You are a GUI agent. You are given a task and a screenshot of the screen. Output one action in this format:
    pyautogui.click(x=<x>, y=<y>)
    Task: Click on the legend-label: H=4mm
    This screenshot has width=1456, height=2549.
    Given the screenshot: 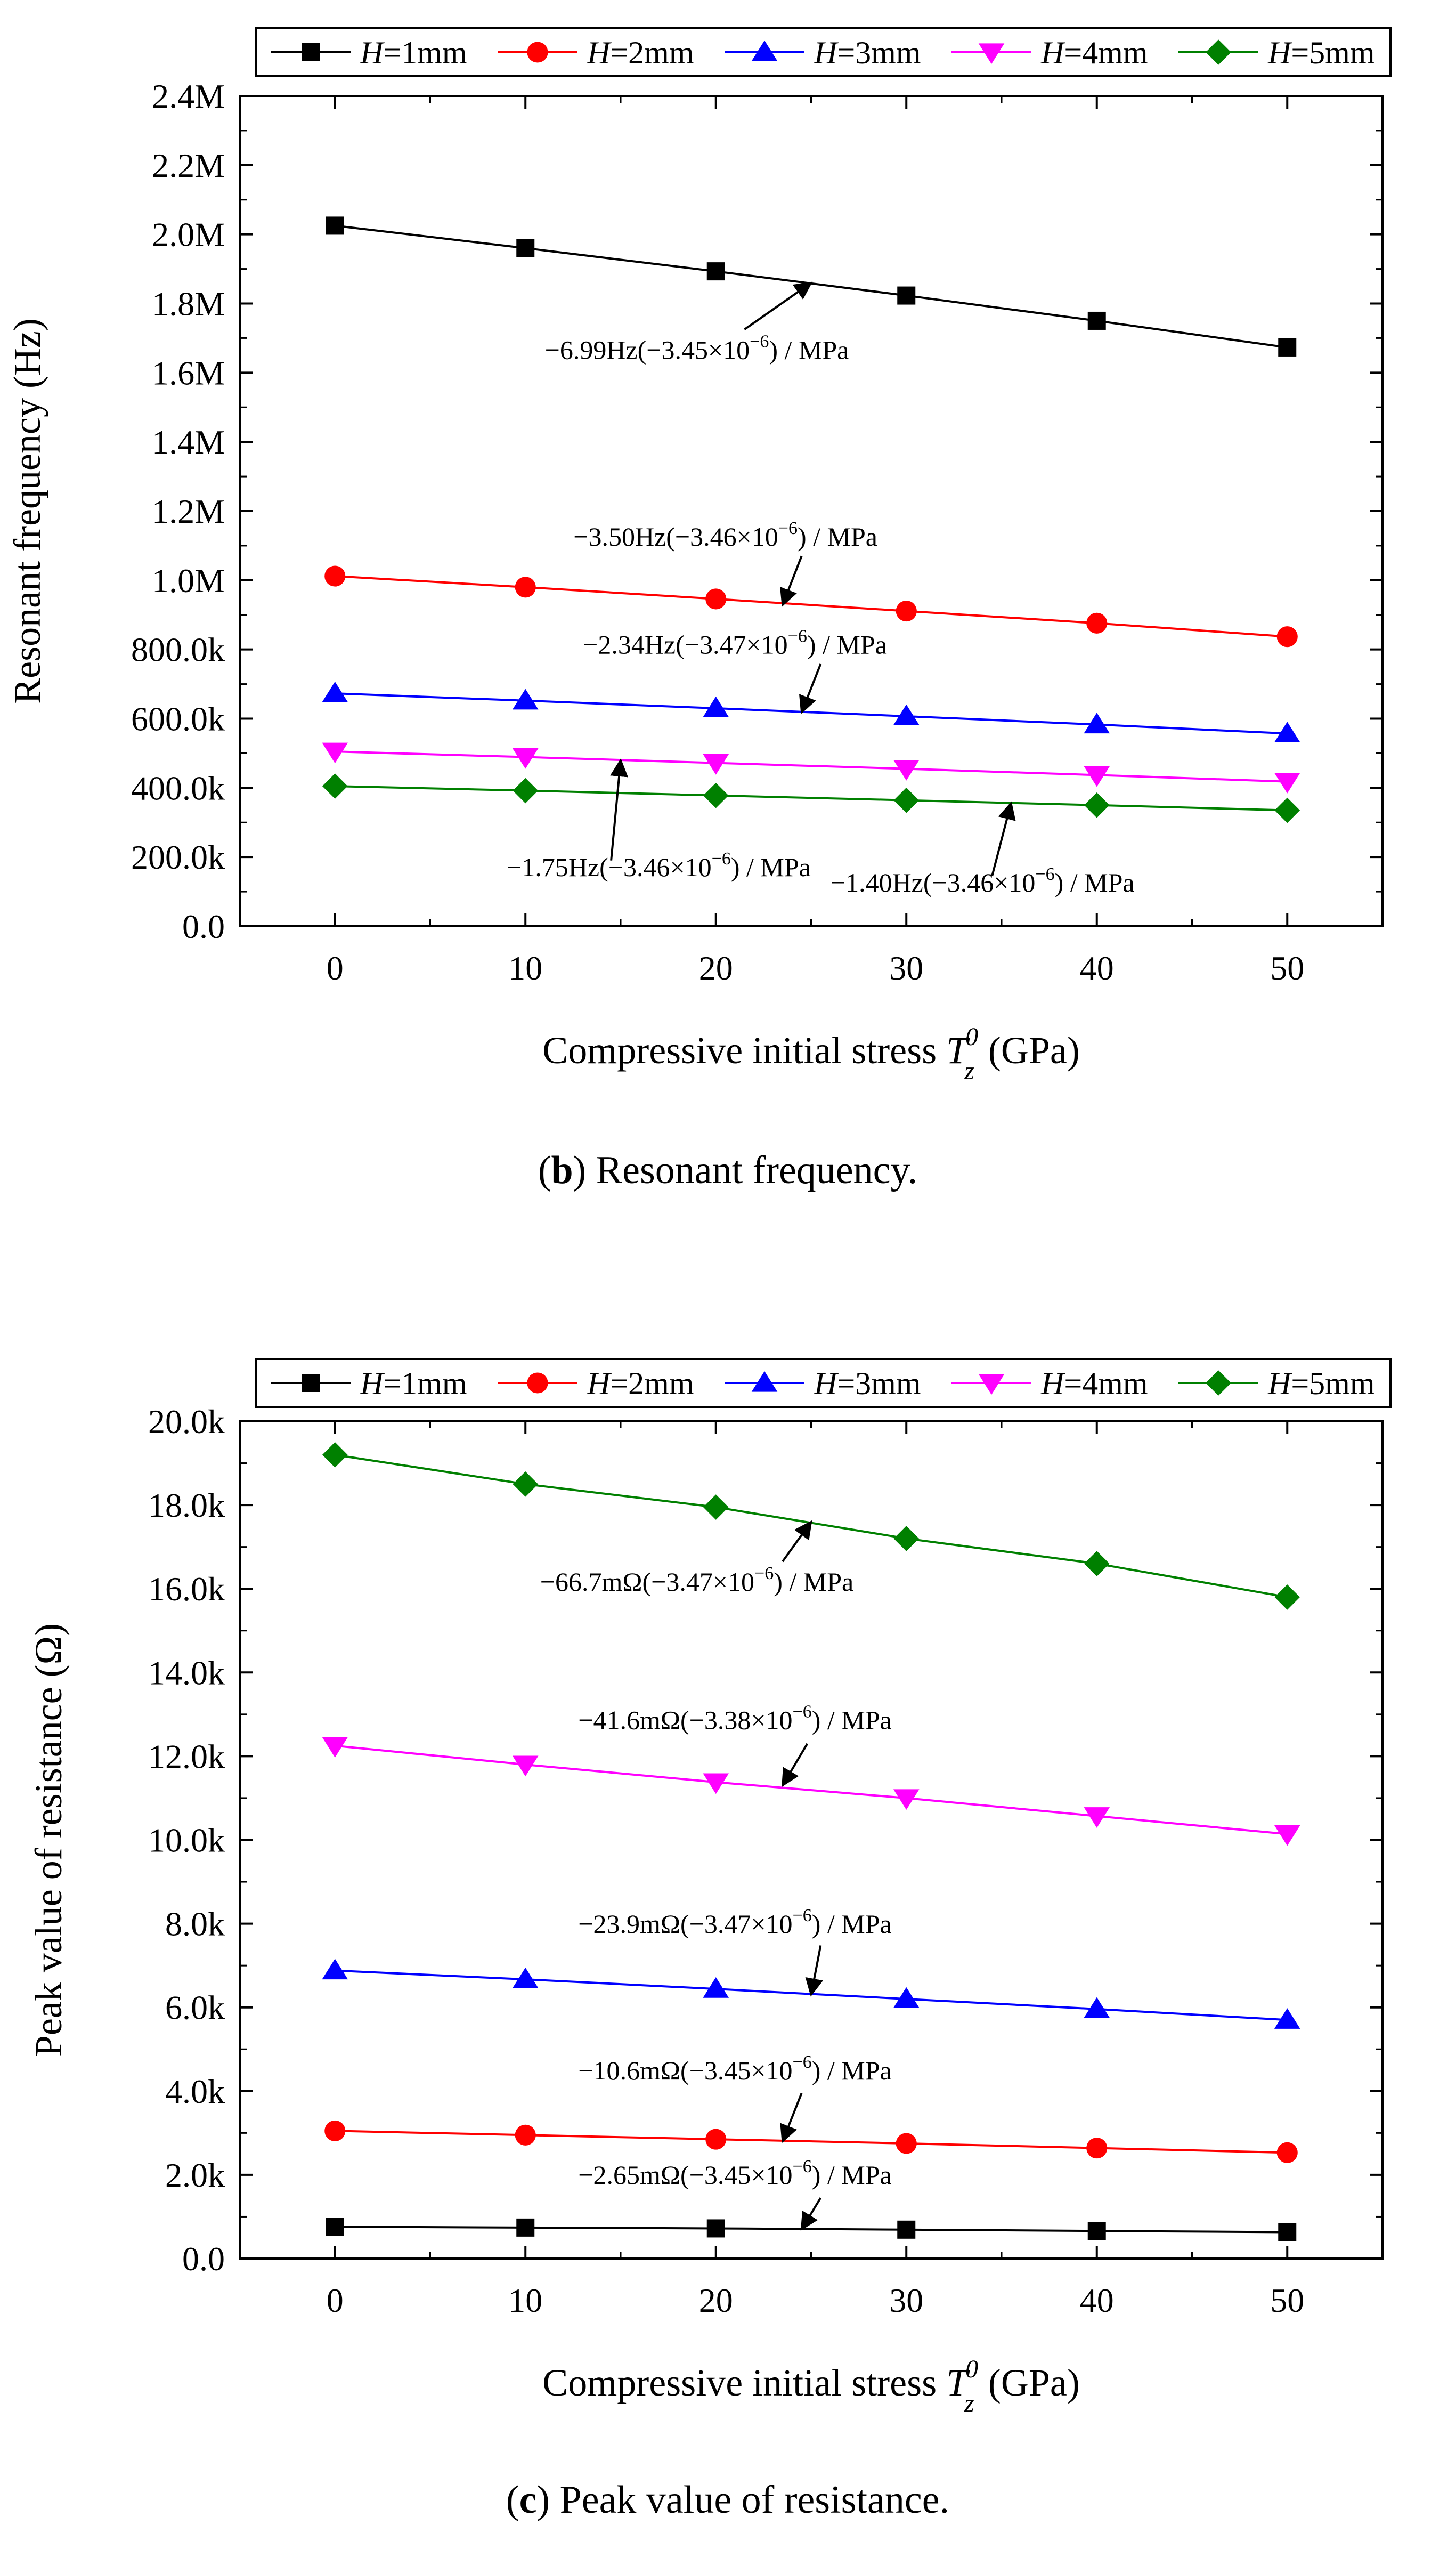 What is the action you would take?
    pyautogui.click(x=1094, y=1383)
    